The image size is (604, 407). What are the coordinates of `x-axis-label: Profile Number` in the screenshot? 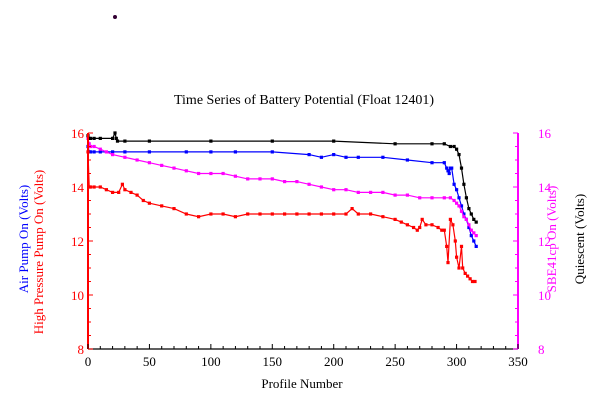 It's located at (302, 383).